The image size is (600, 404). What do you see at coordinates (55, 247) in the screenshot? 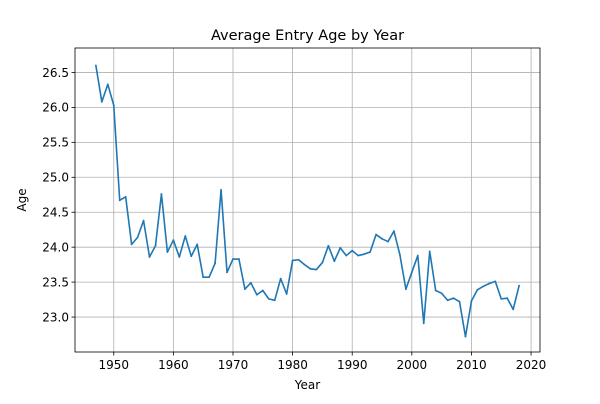
I see `y-tick-label: 24.0` at bounding box center [55, 247].